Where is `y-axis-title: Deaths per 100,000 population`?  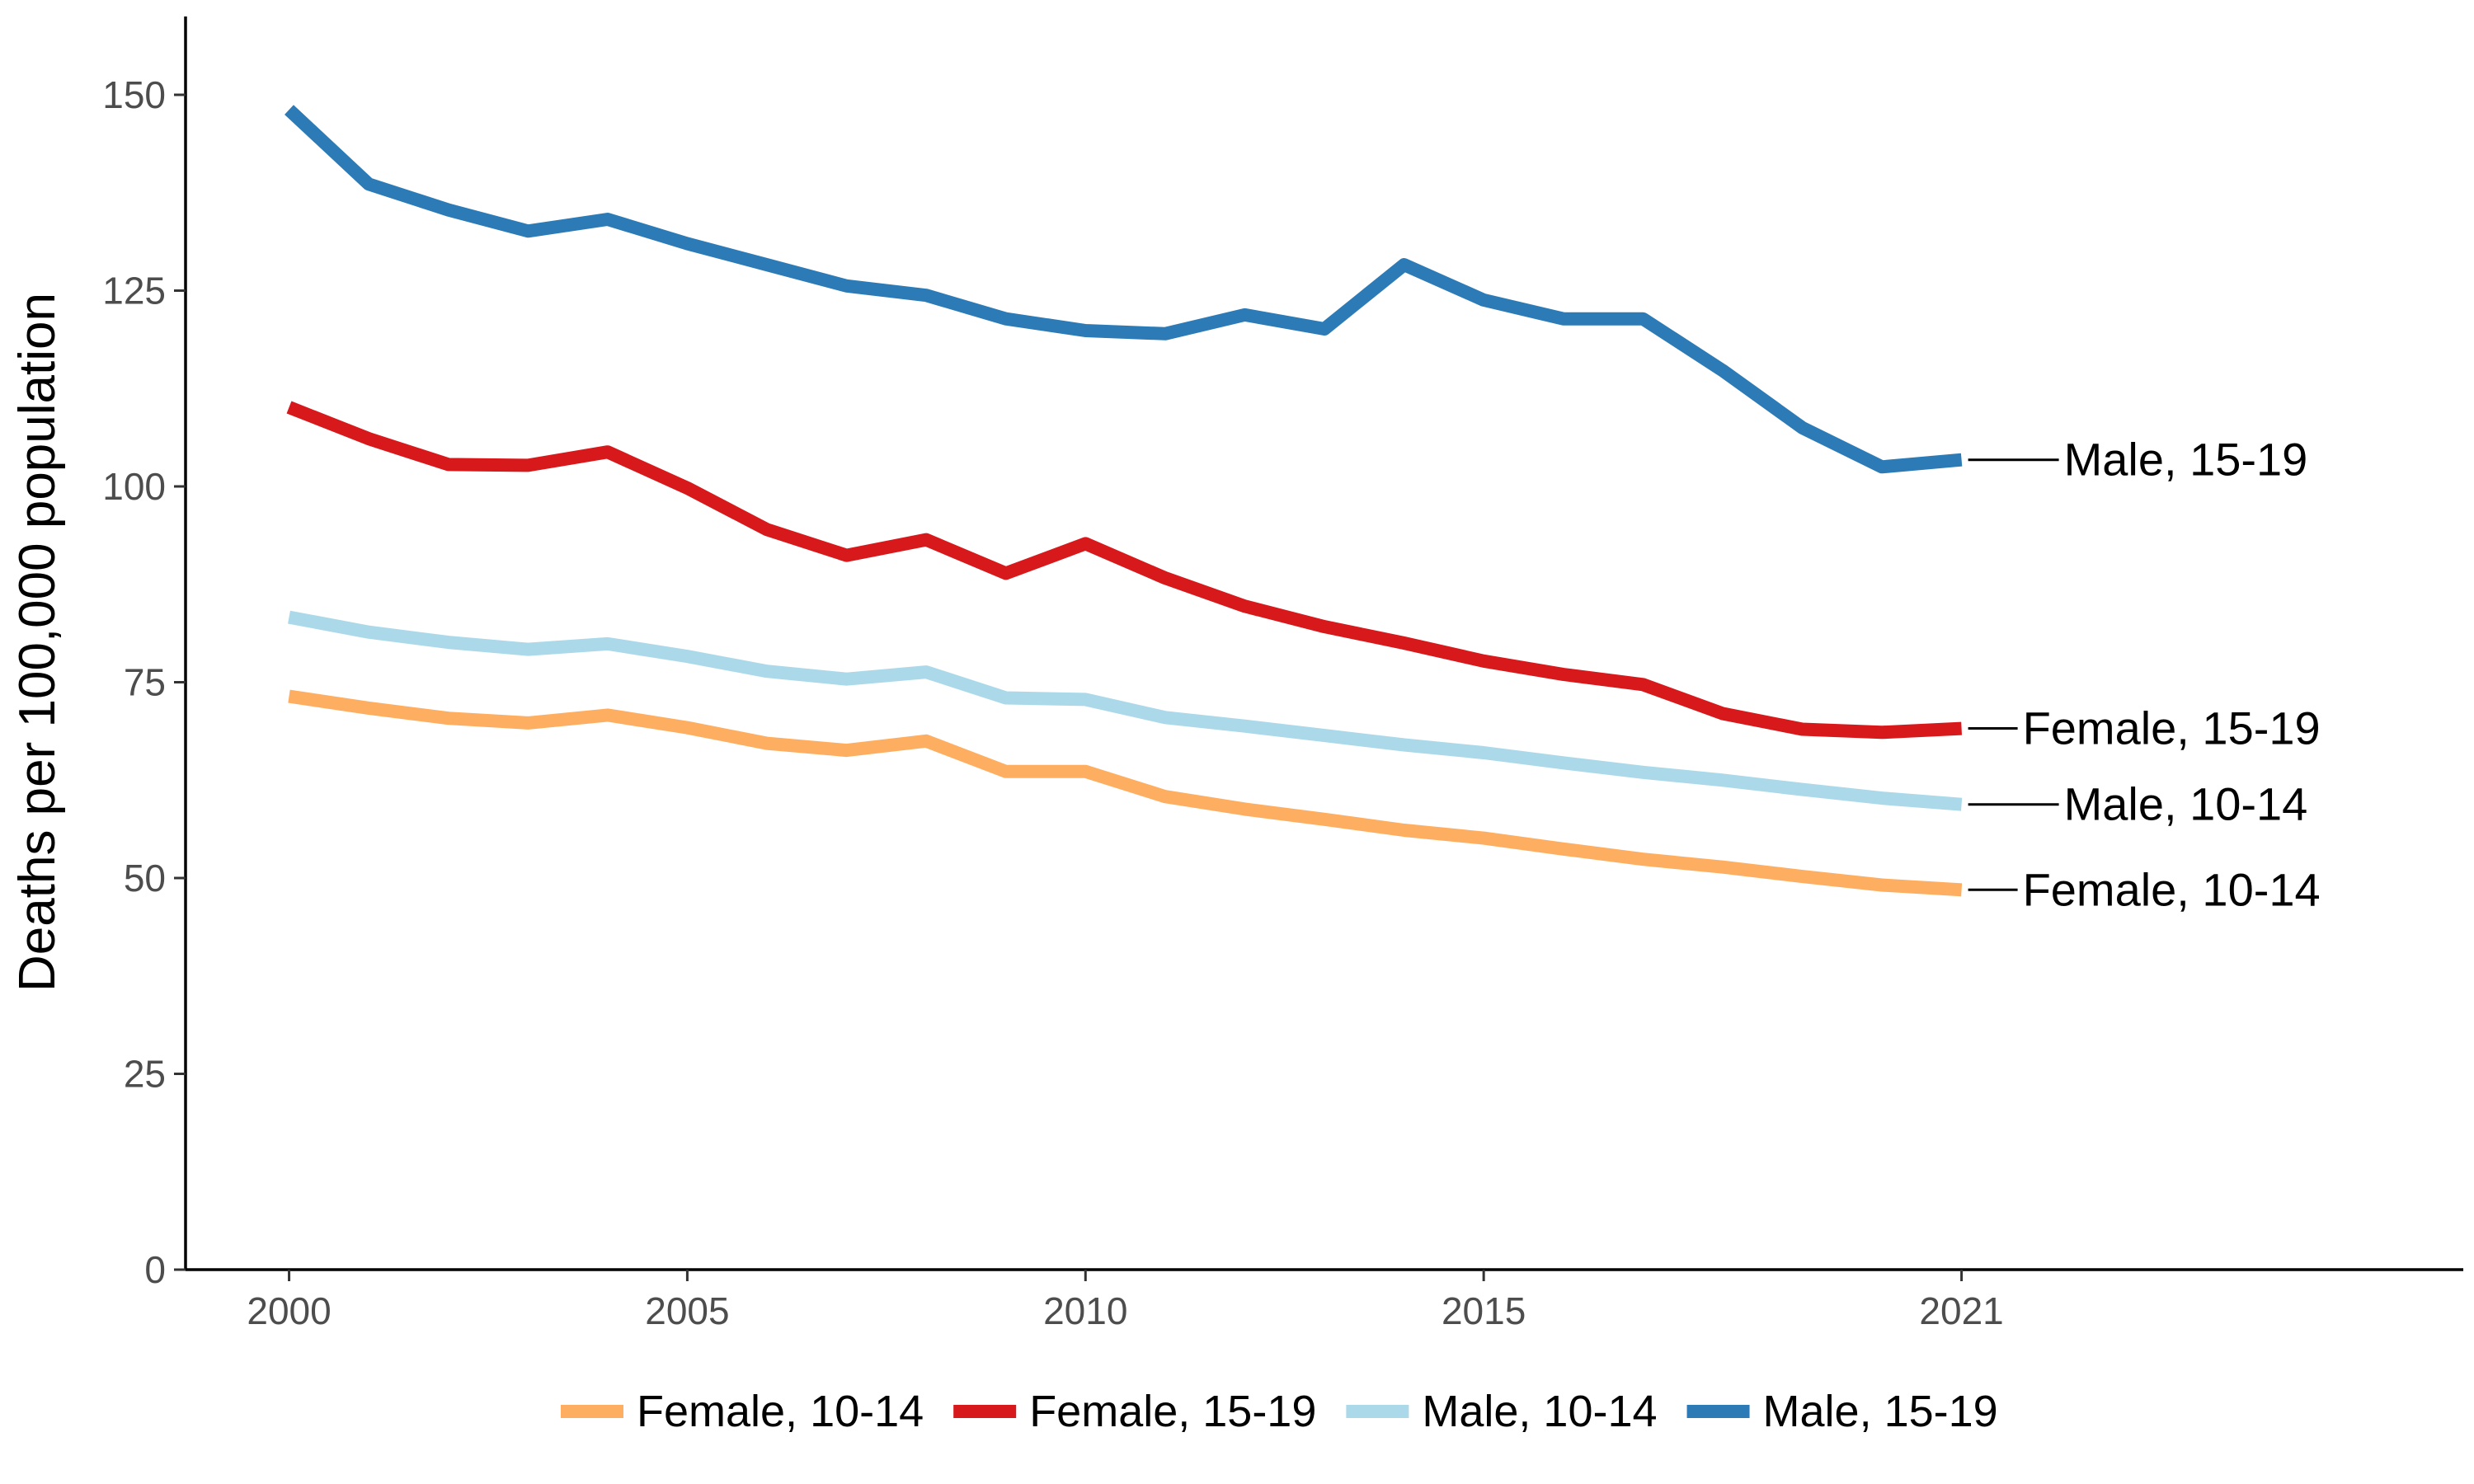 y-axis-title: Deaths per 100,000 population is located at coordinates (37, 642).